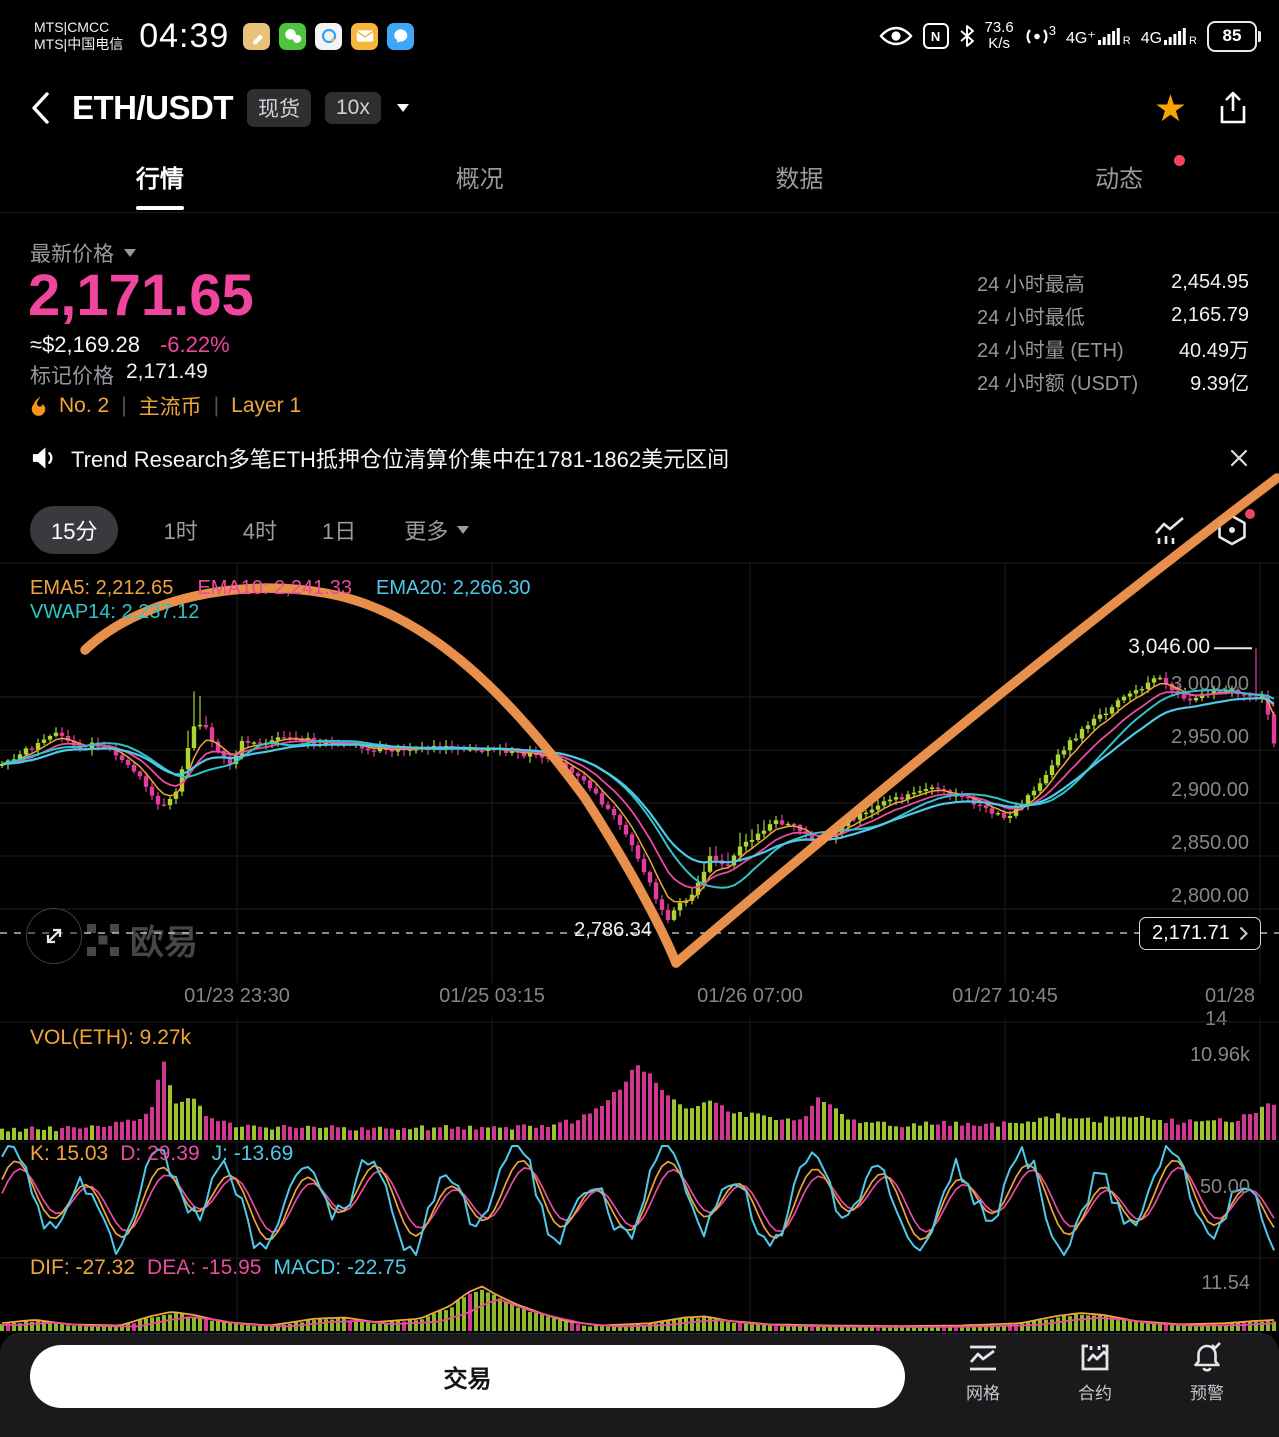 This screenshot has width=1279, height=1437. Describe the element at coordinates (1243, 933) in the screenshot. I see `chevron-right-icon` at that location.